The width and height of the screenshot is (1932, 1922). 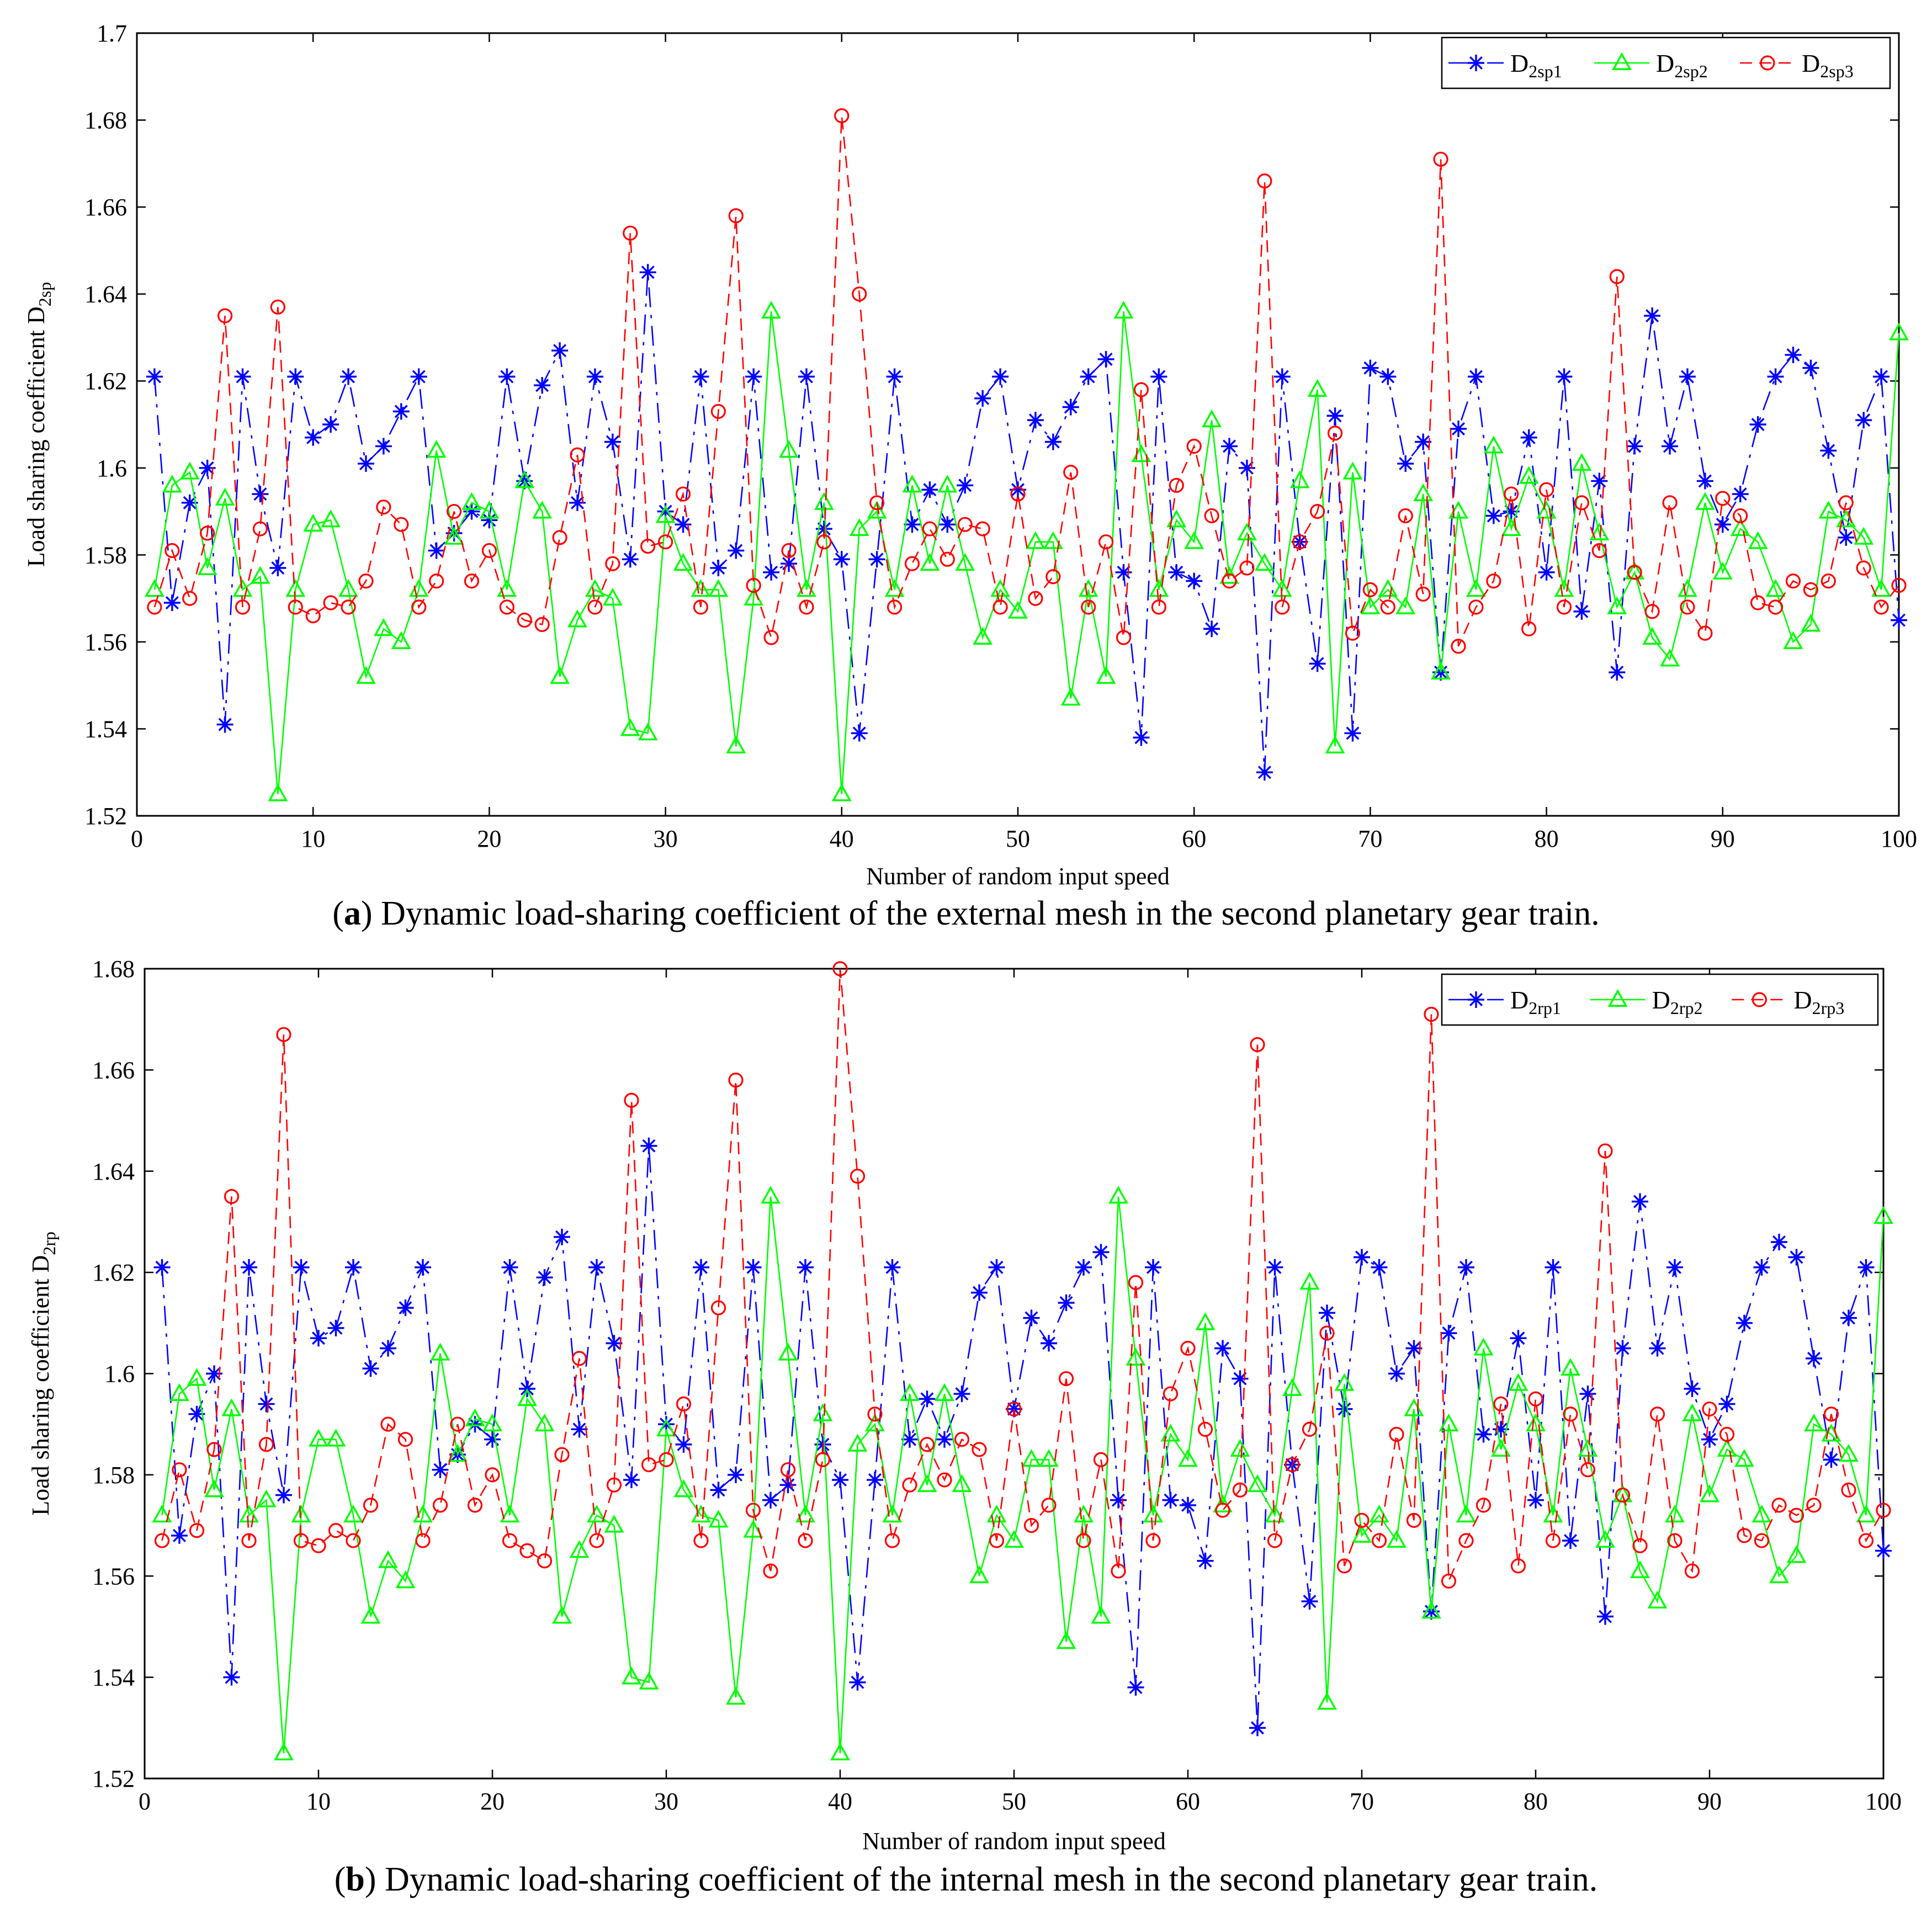 I want to click on legend-label-main: D, so click(x=1519, y=63).